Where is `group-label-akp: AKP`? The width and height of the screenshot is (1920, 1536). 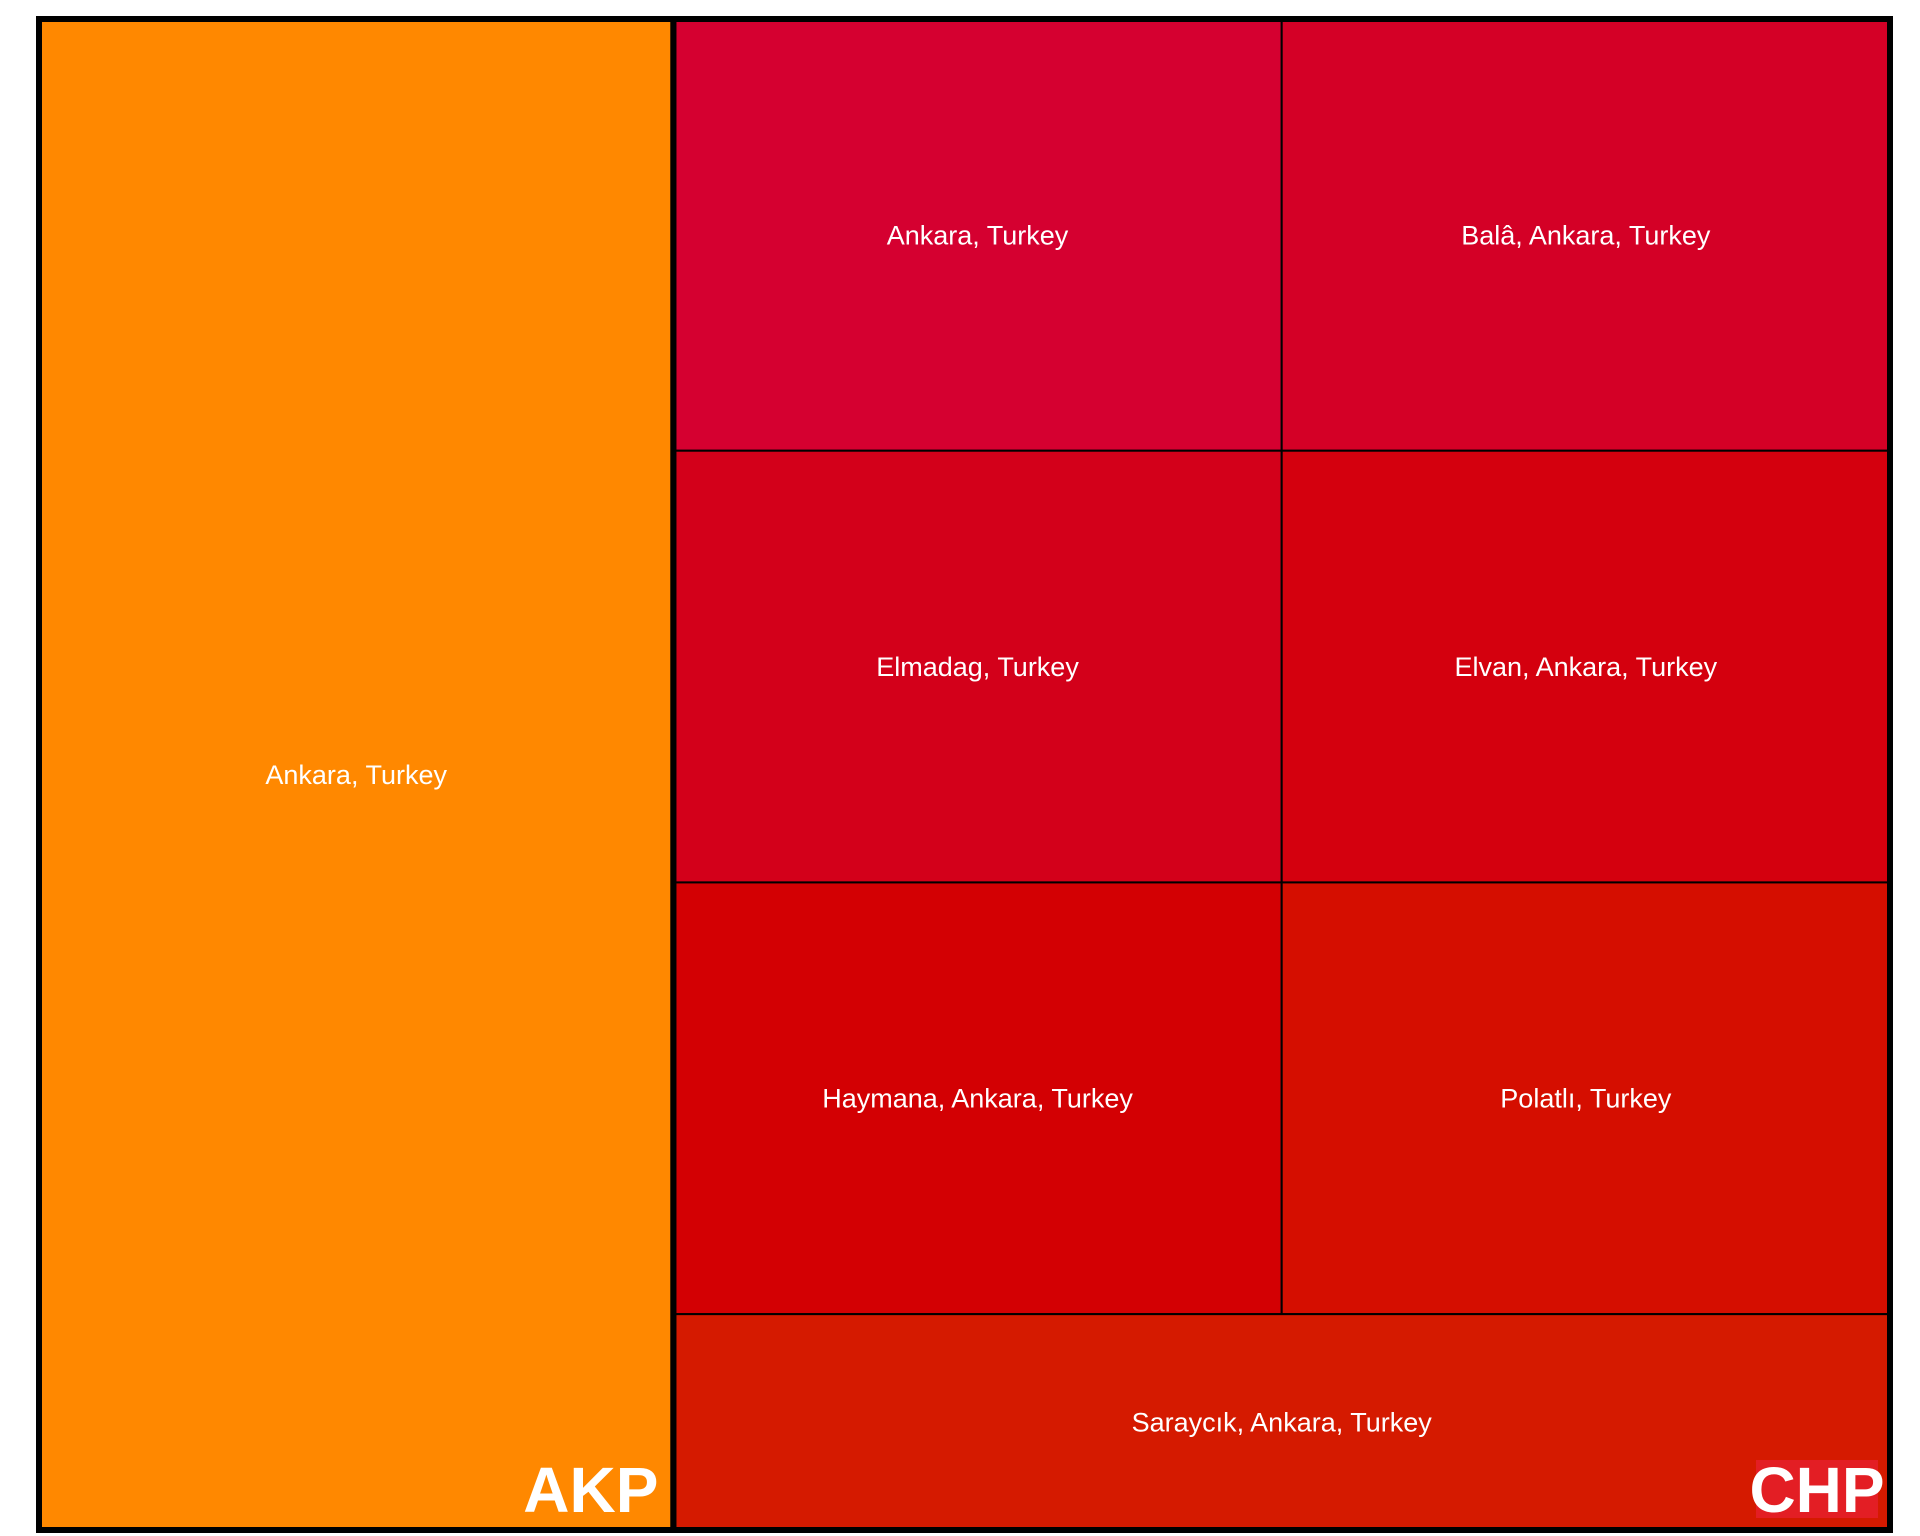
group-label-akp: AKP is located at coordinates (590, 1490).